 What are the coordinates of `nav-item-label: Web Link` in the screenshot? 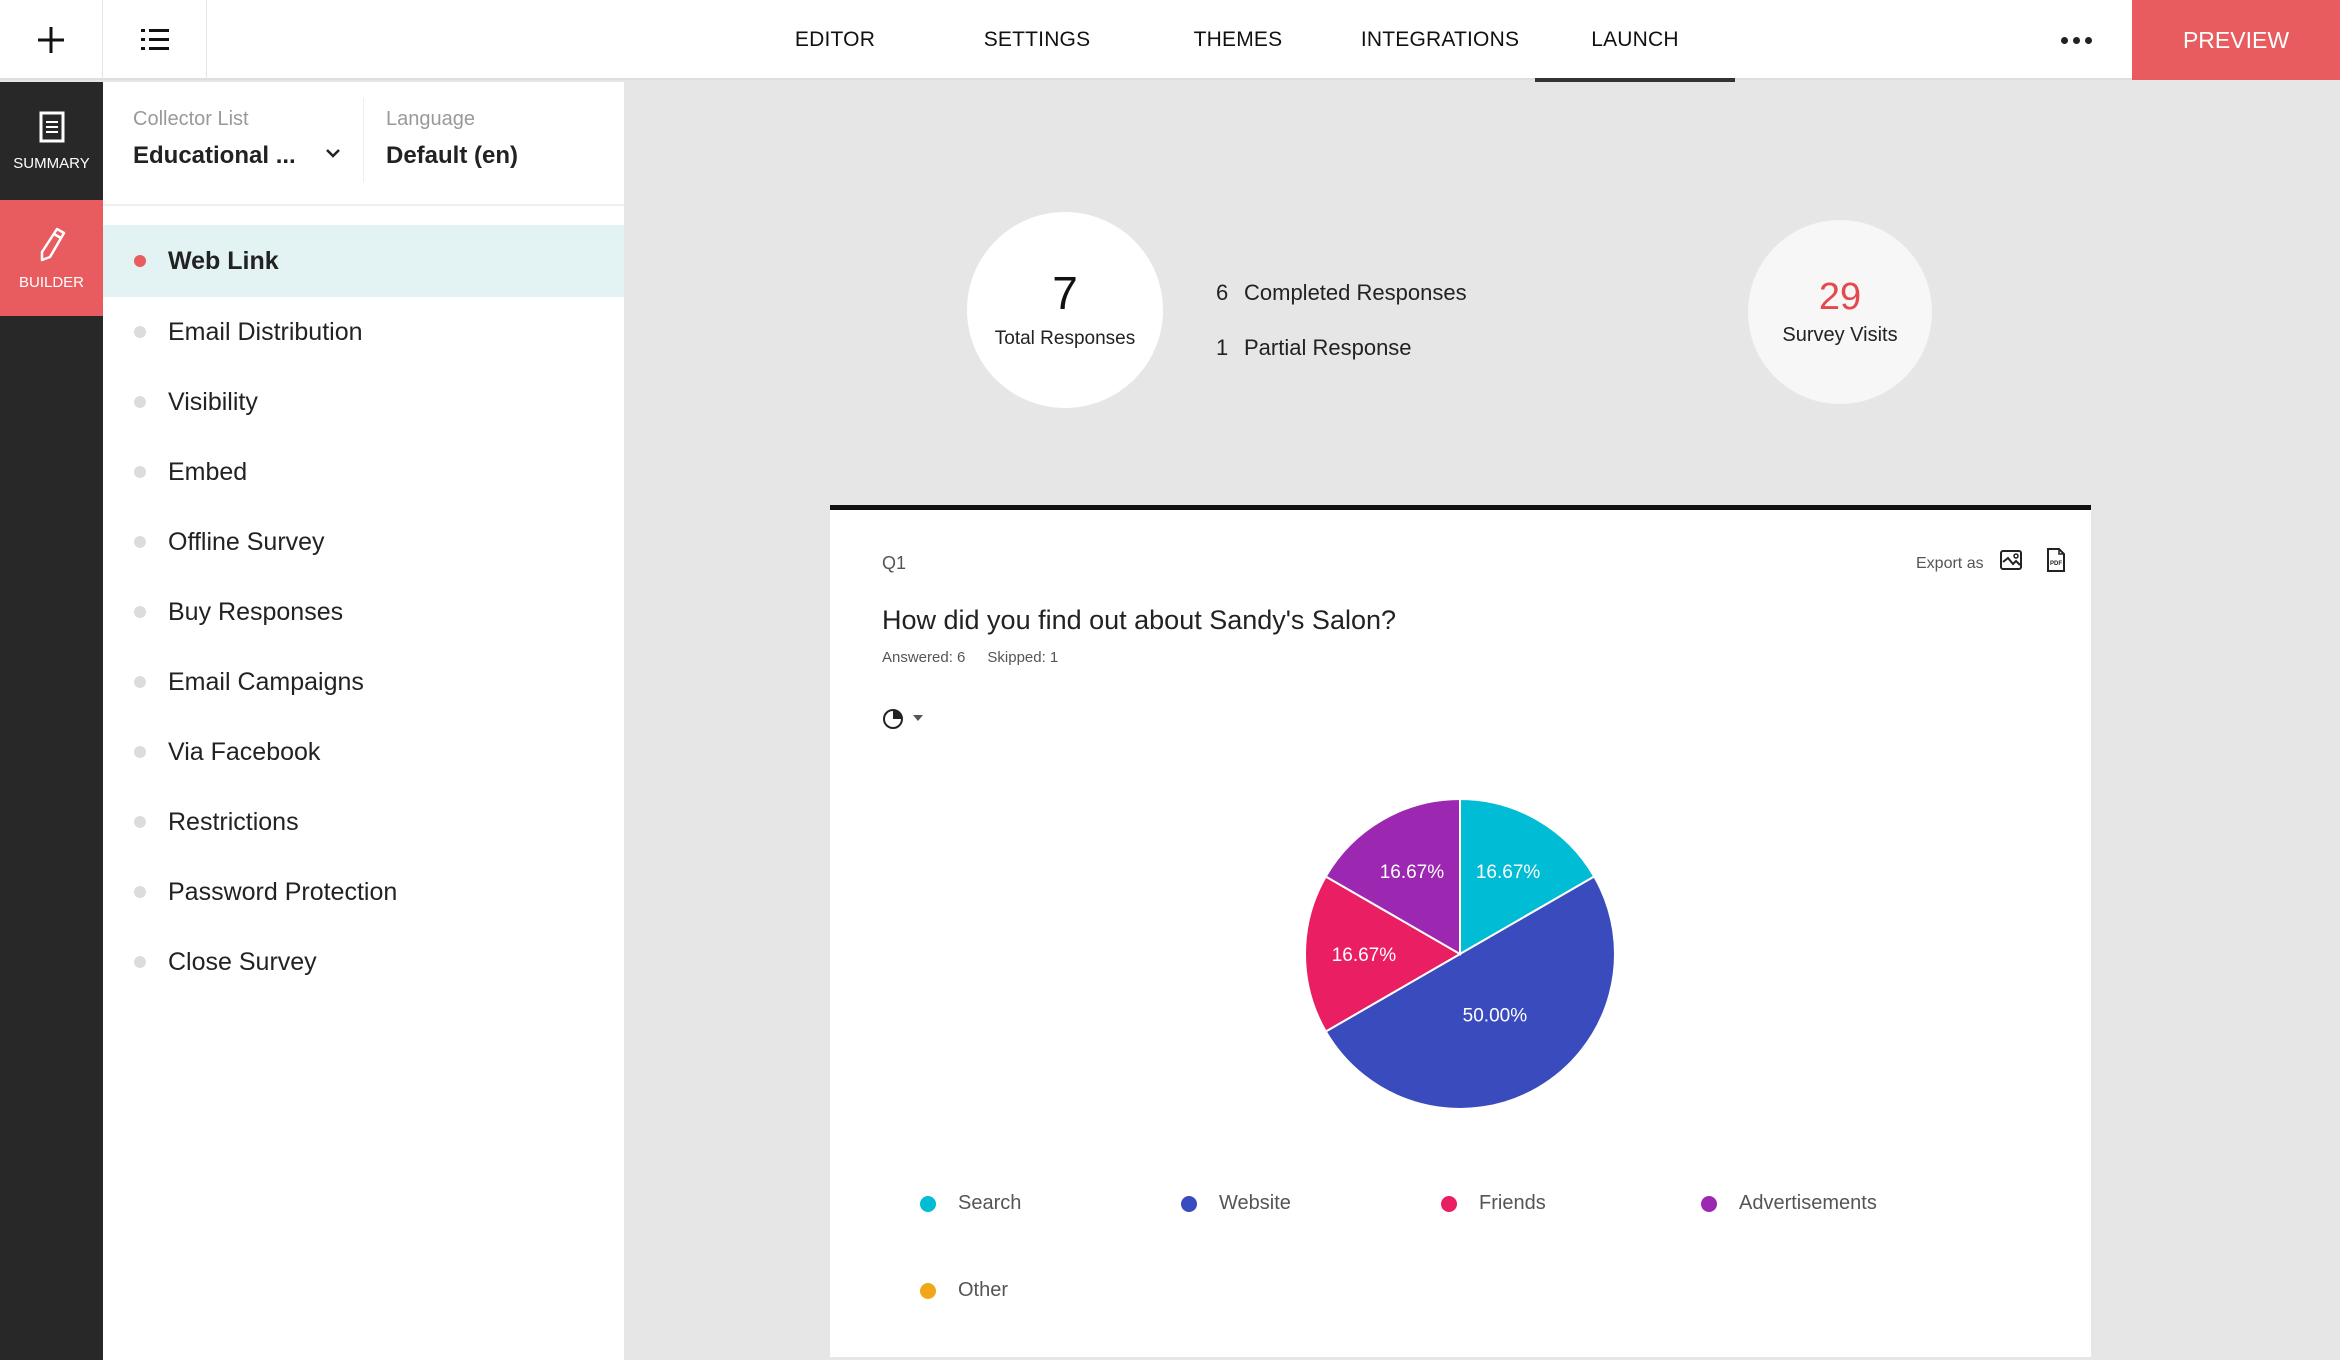 It's located at (223, 260).